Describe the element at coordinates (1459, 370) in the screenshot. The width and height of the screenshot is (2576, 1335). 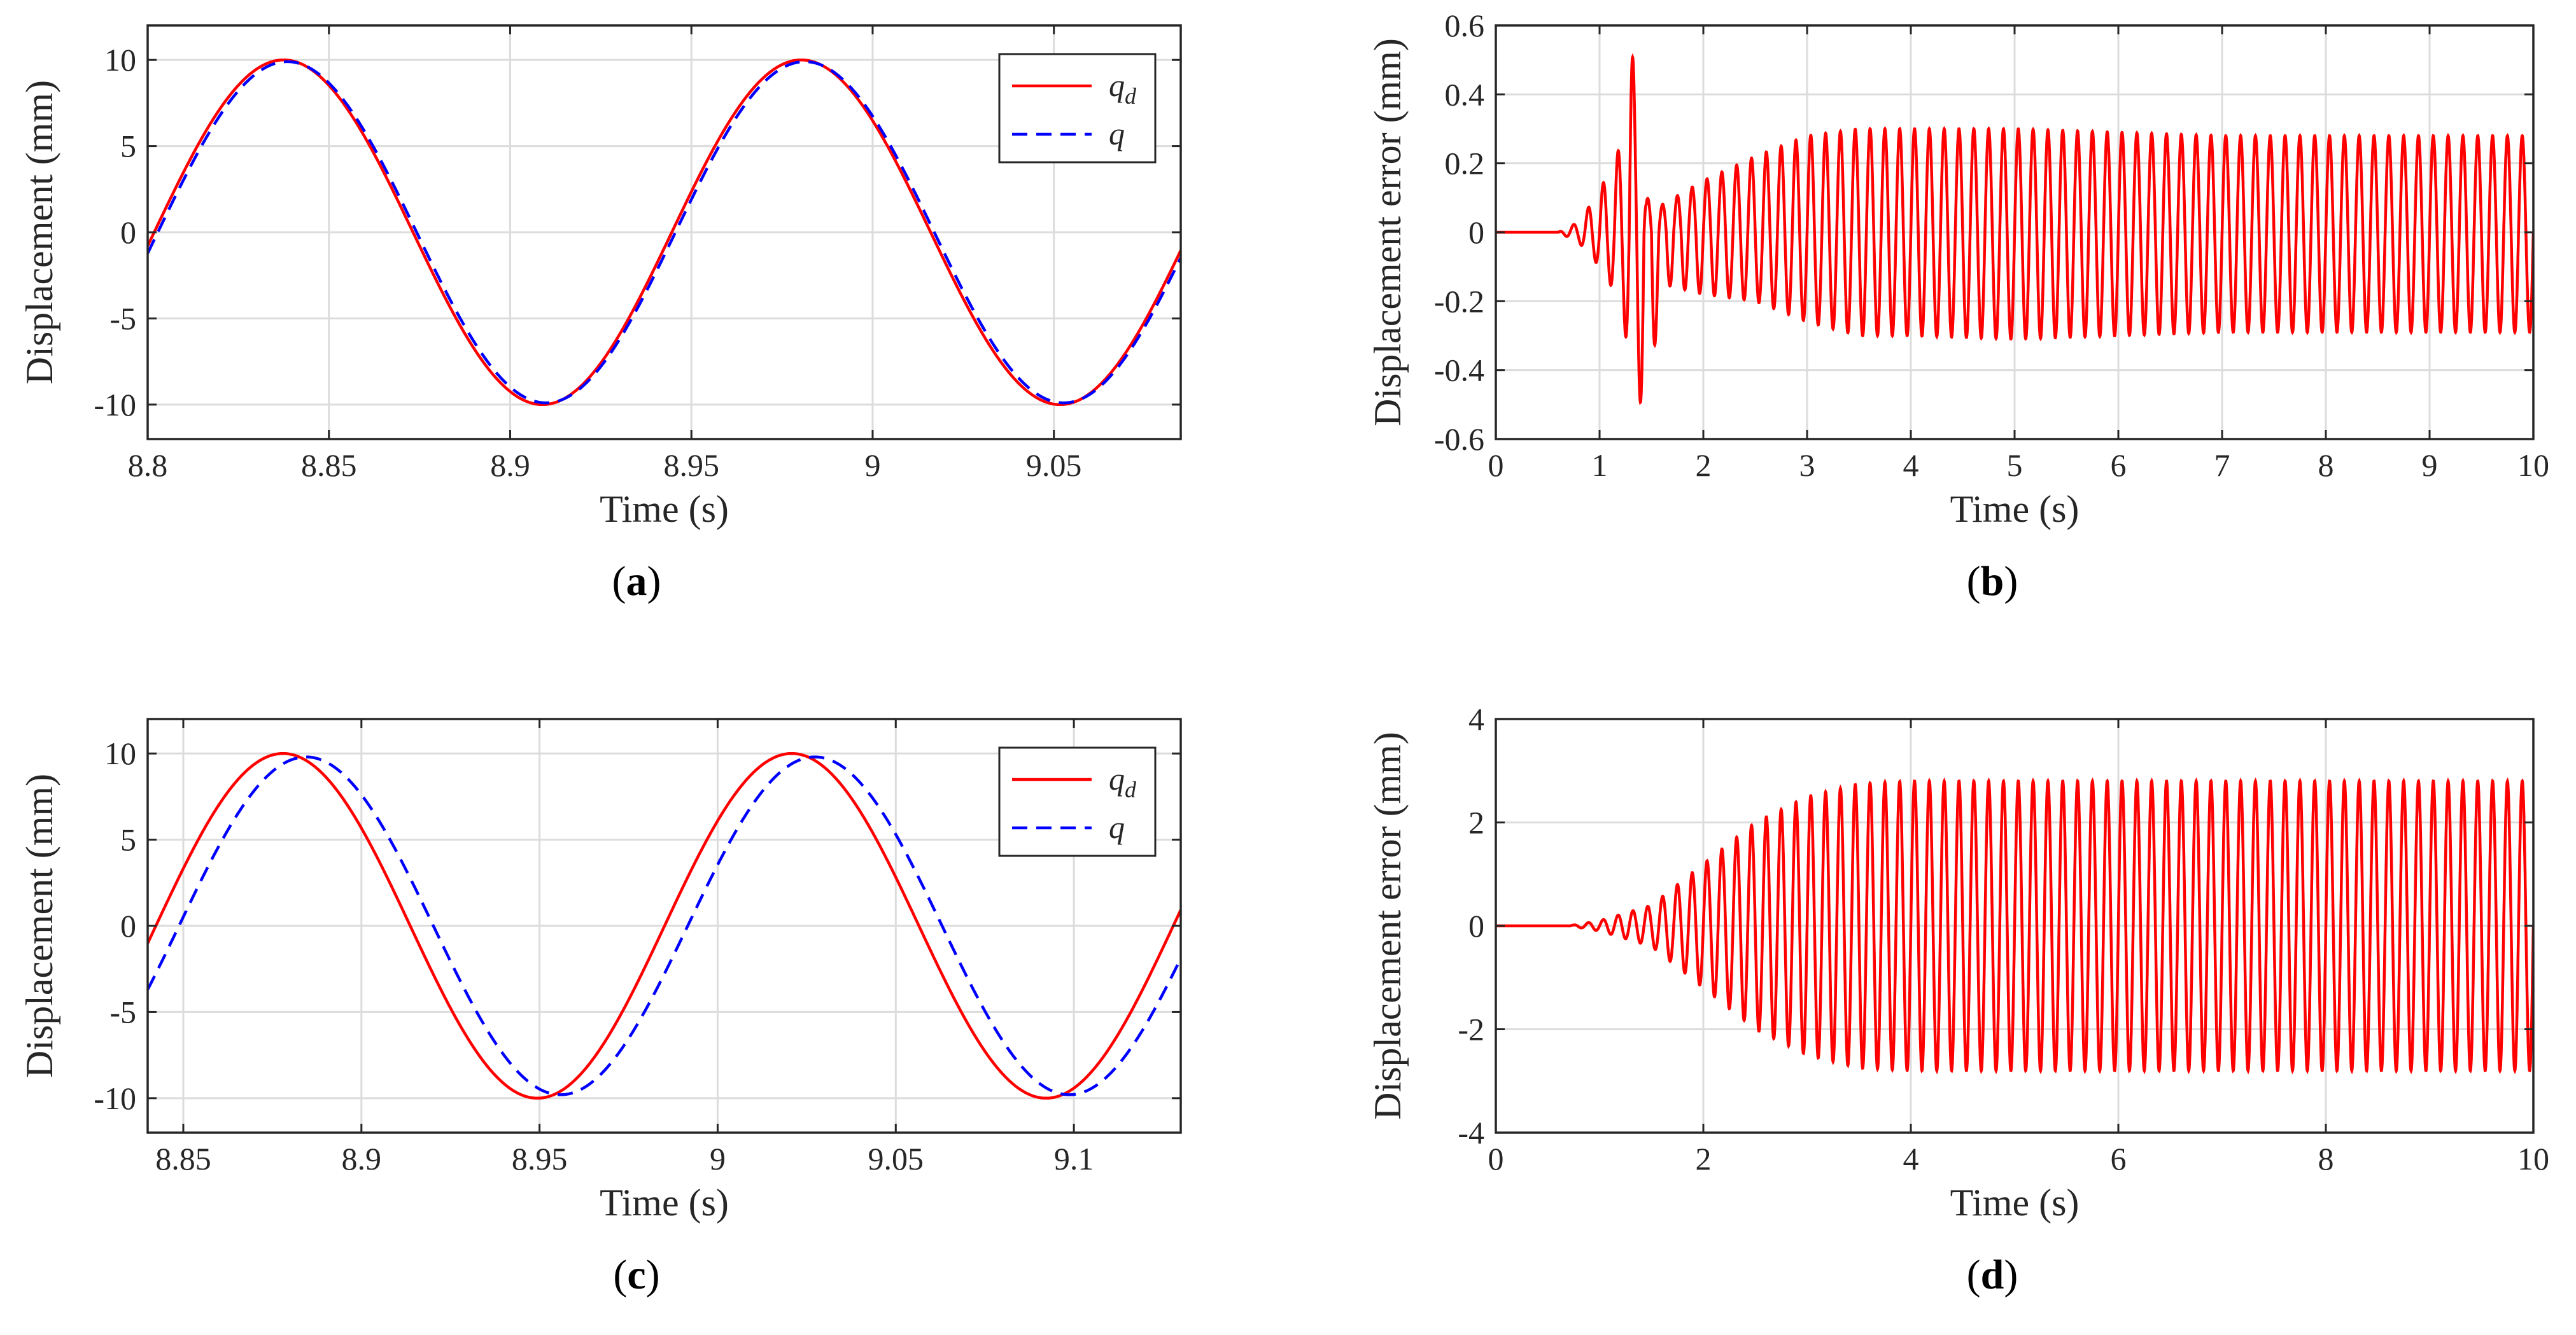
I see `y-tick-label: -0.4` at that location.